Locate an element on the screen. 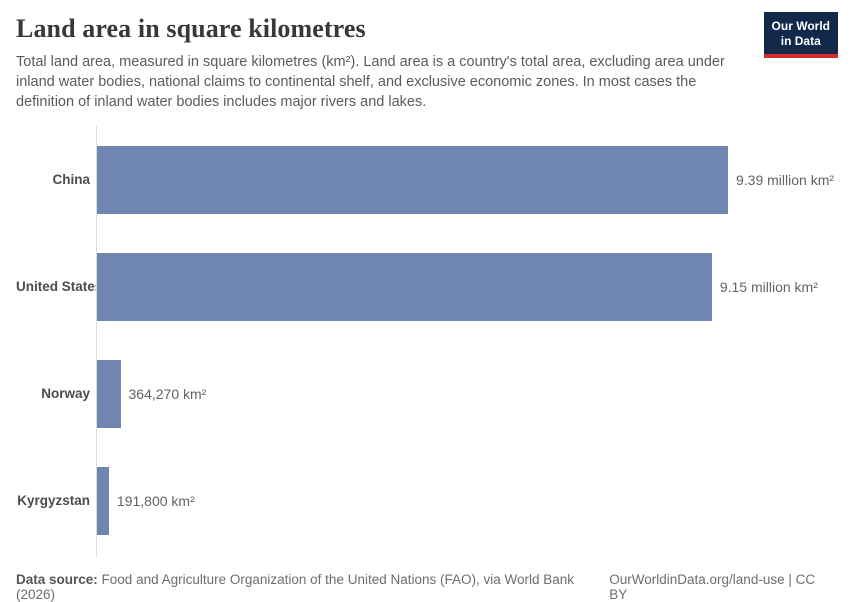 The image size is (850, 602). bar-value-label: 364,270 km² is located at coordinates (167, 393).